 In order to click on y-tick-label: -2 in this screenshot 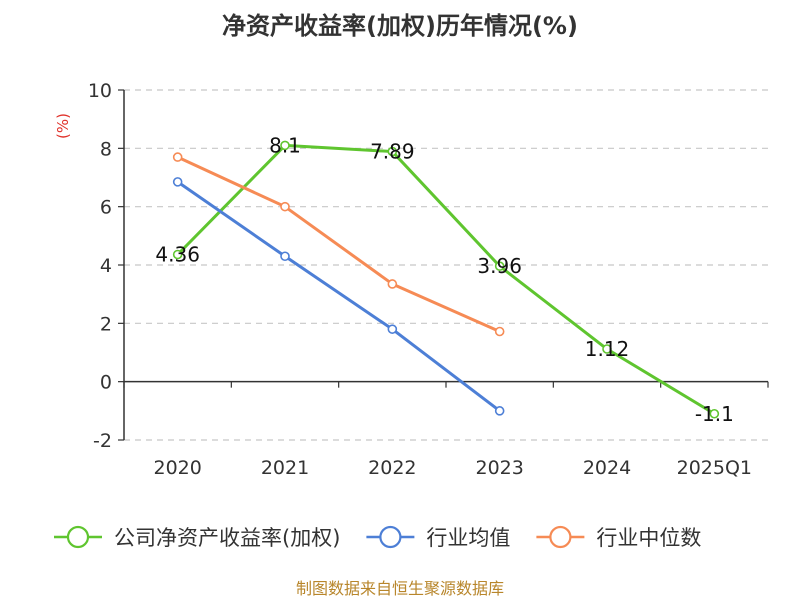, I will do `click(102, 441)`.